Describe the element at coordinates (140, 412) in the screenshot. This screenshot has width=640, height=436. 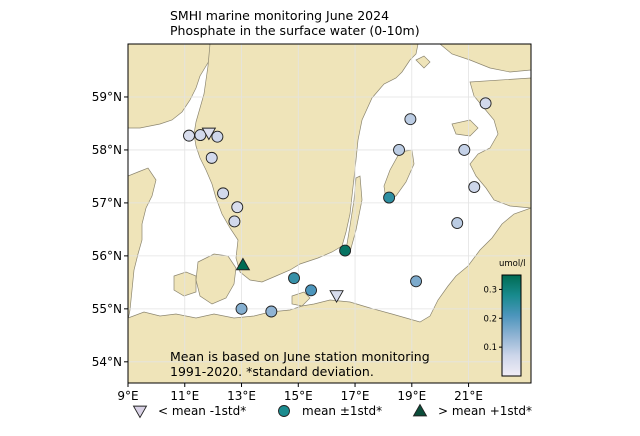
I see `legend-symbol-triangle-down` at that location.